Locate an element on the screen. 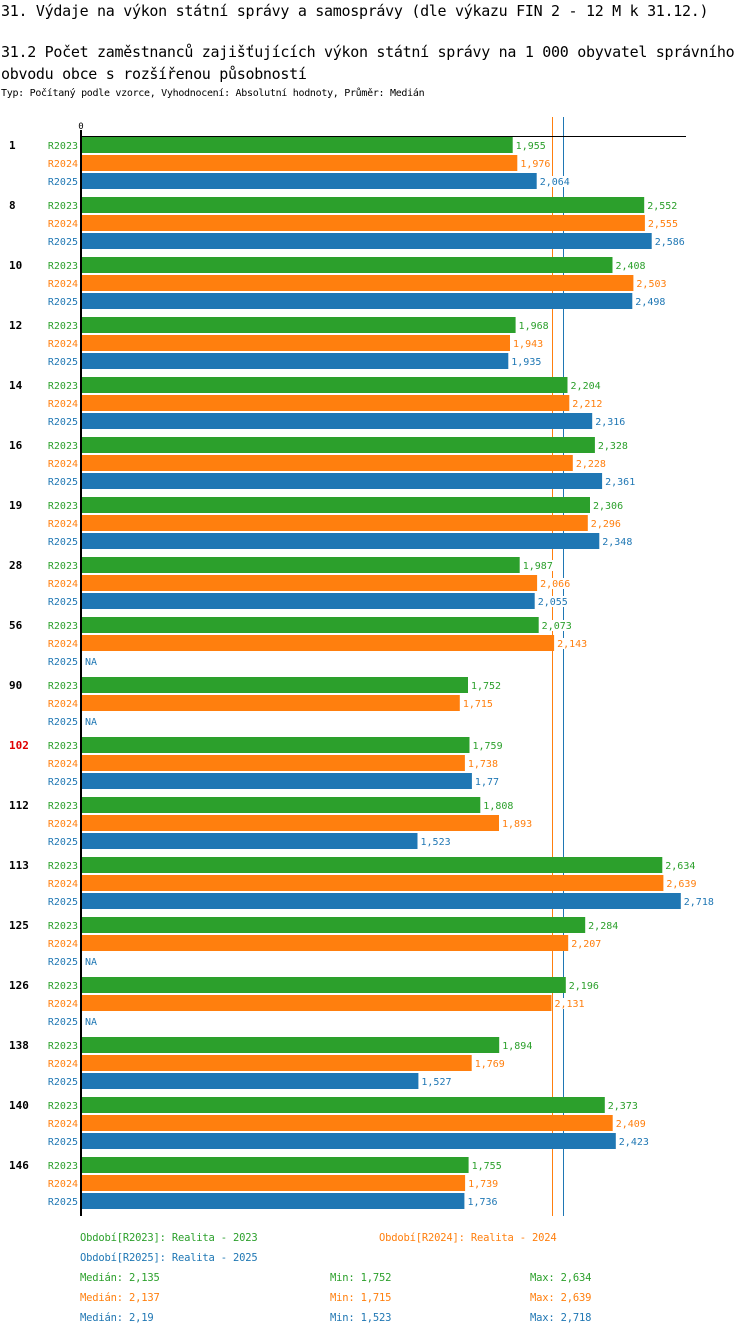 The height and width of the screenshot is (1336, 750). value-label: 2,212 is located at coordinates (587, 404).